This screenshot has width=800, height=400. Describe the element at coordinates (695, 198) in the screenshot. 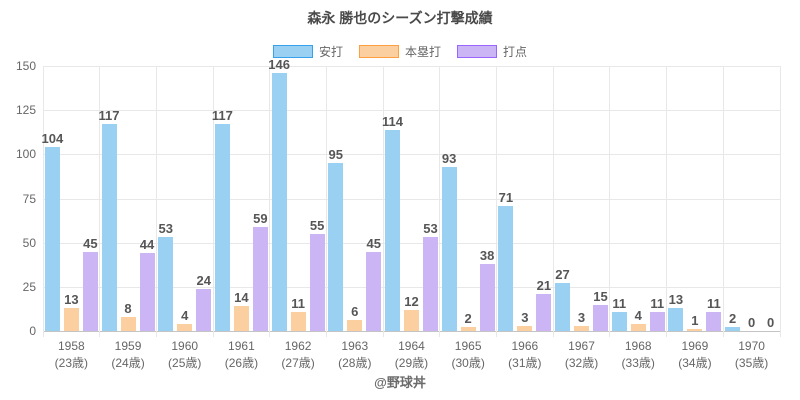

I see `bar-group-1969: 13 1 11` at that location.